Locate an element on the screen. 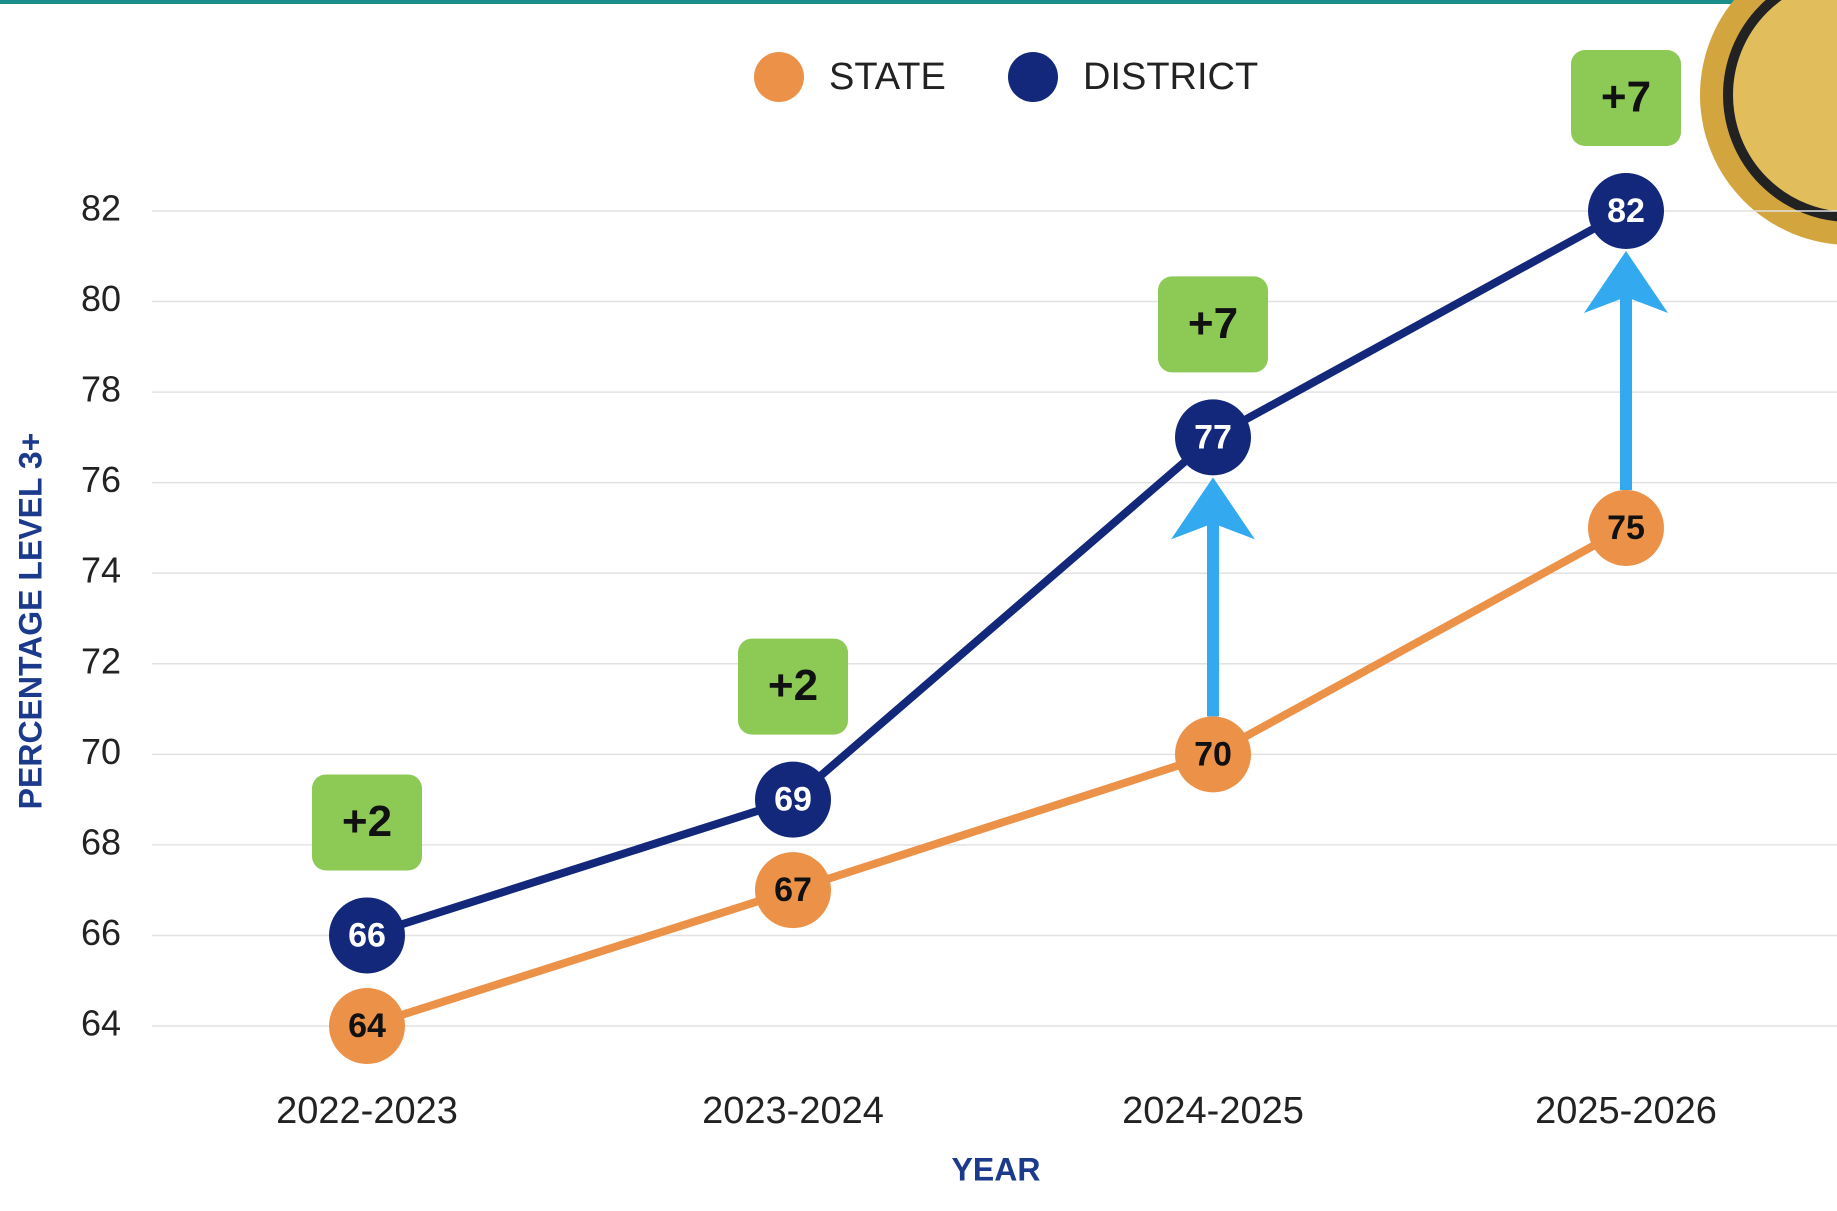 This screenshot has width=1837, height=1211. data-label: 67 is located at coordinates (793, 890).